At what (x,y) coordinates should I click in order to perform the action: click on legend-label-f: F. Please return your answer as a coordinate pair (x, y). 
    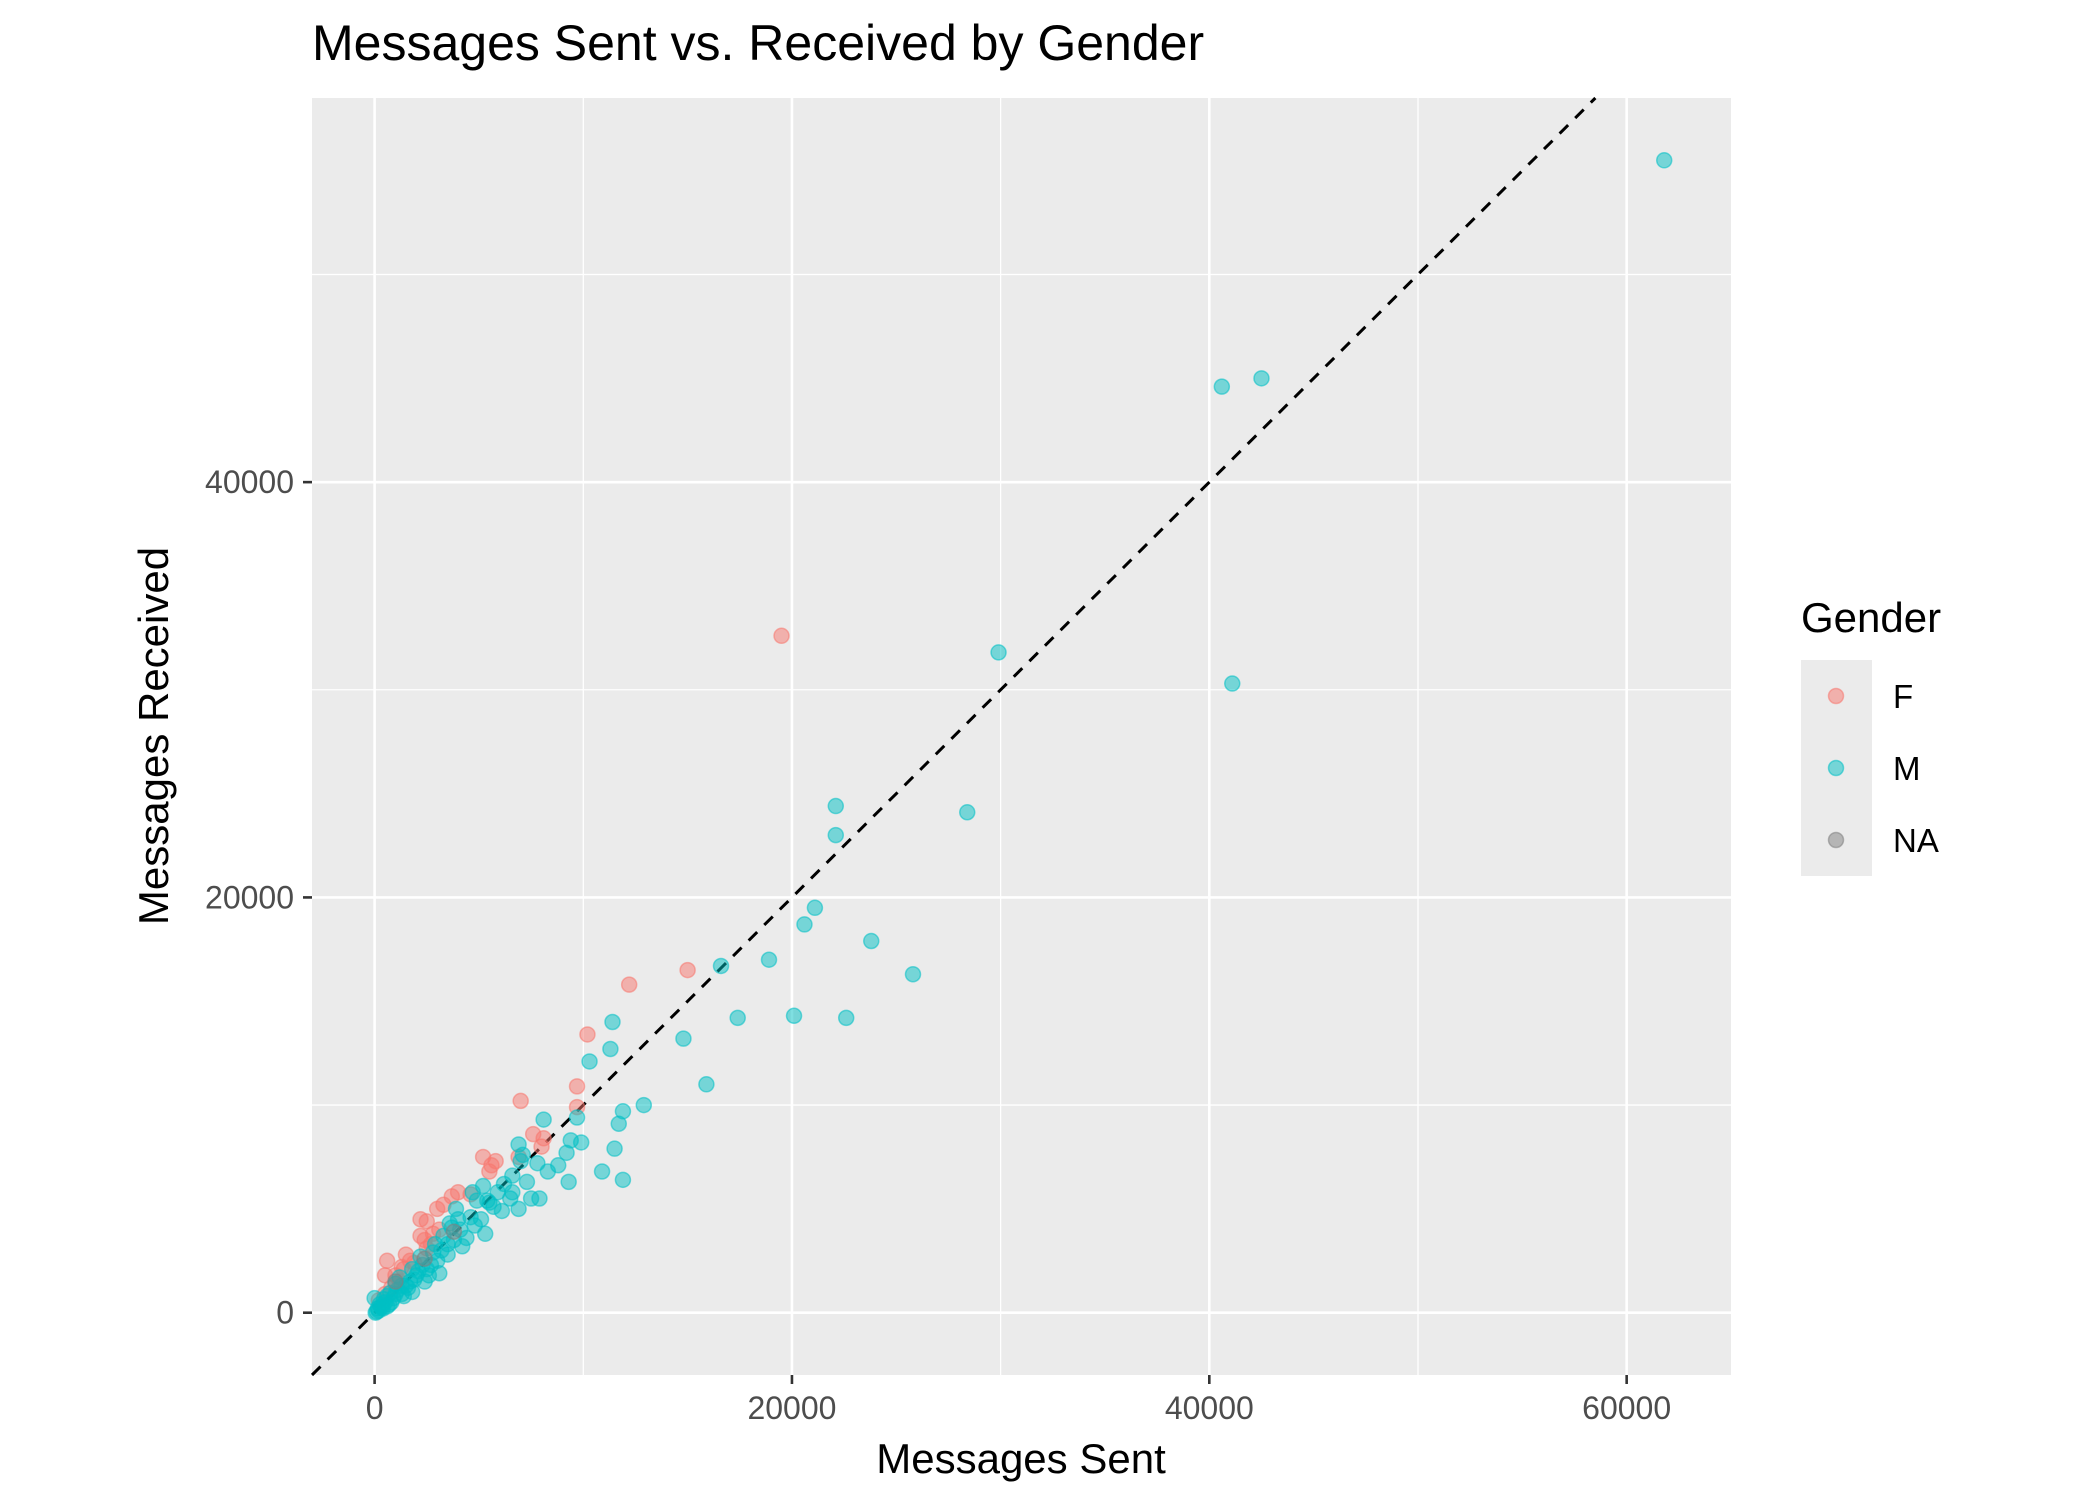
    Looking at the image, I should click on (1903, 696).